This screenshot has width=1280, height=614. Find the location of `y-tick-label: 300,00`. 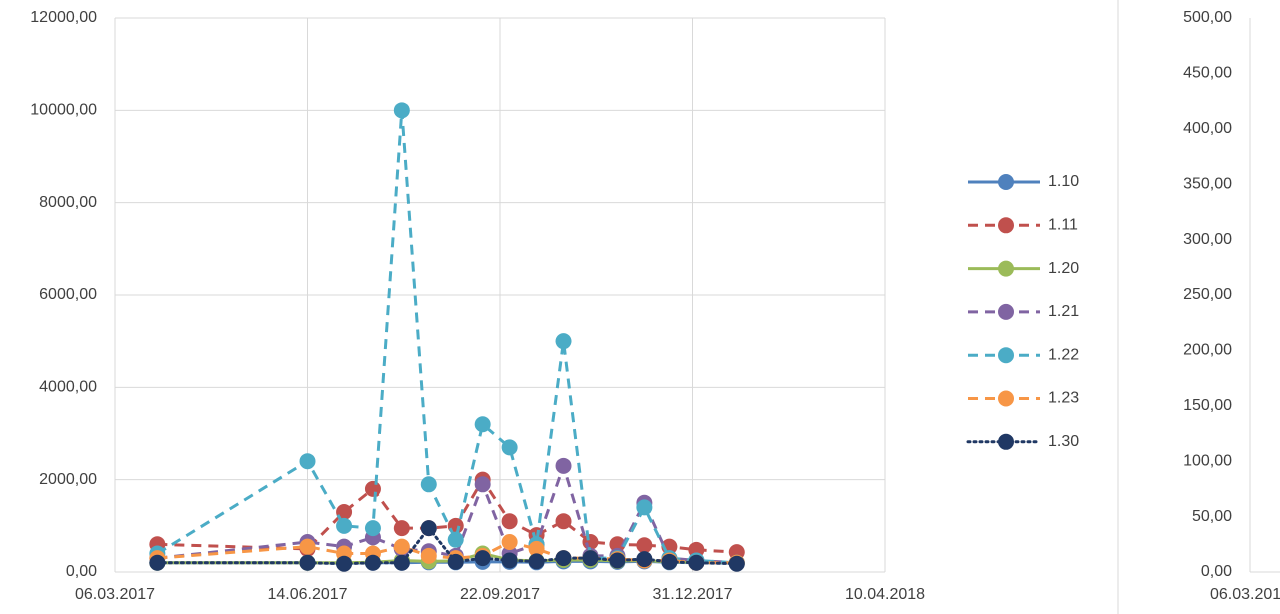

y-tick-label: 300,00 is located at coordinates (1207, 239).